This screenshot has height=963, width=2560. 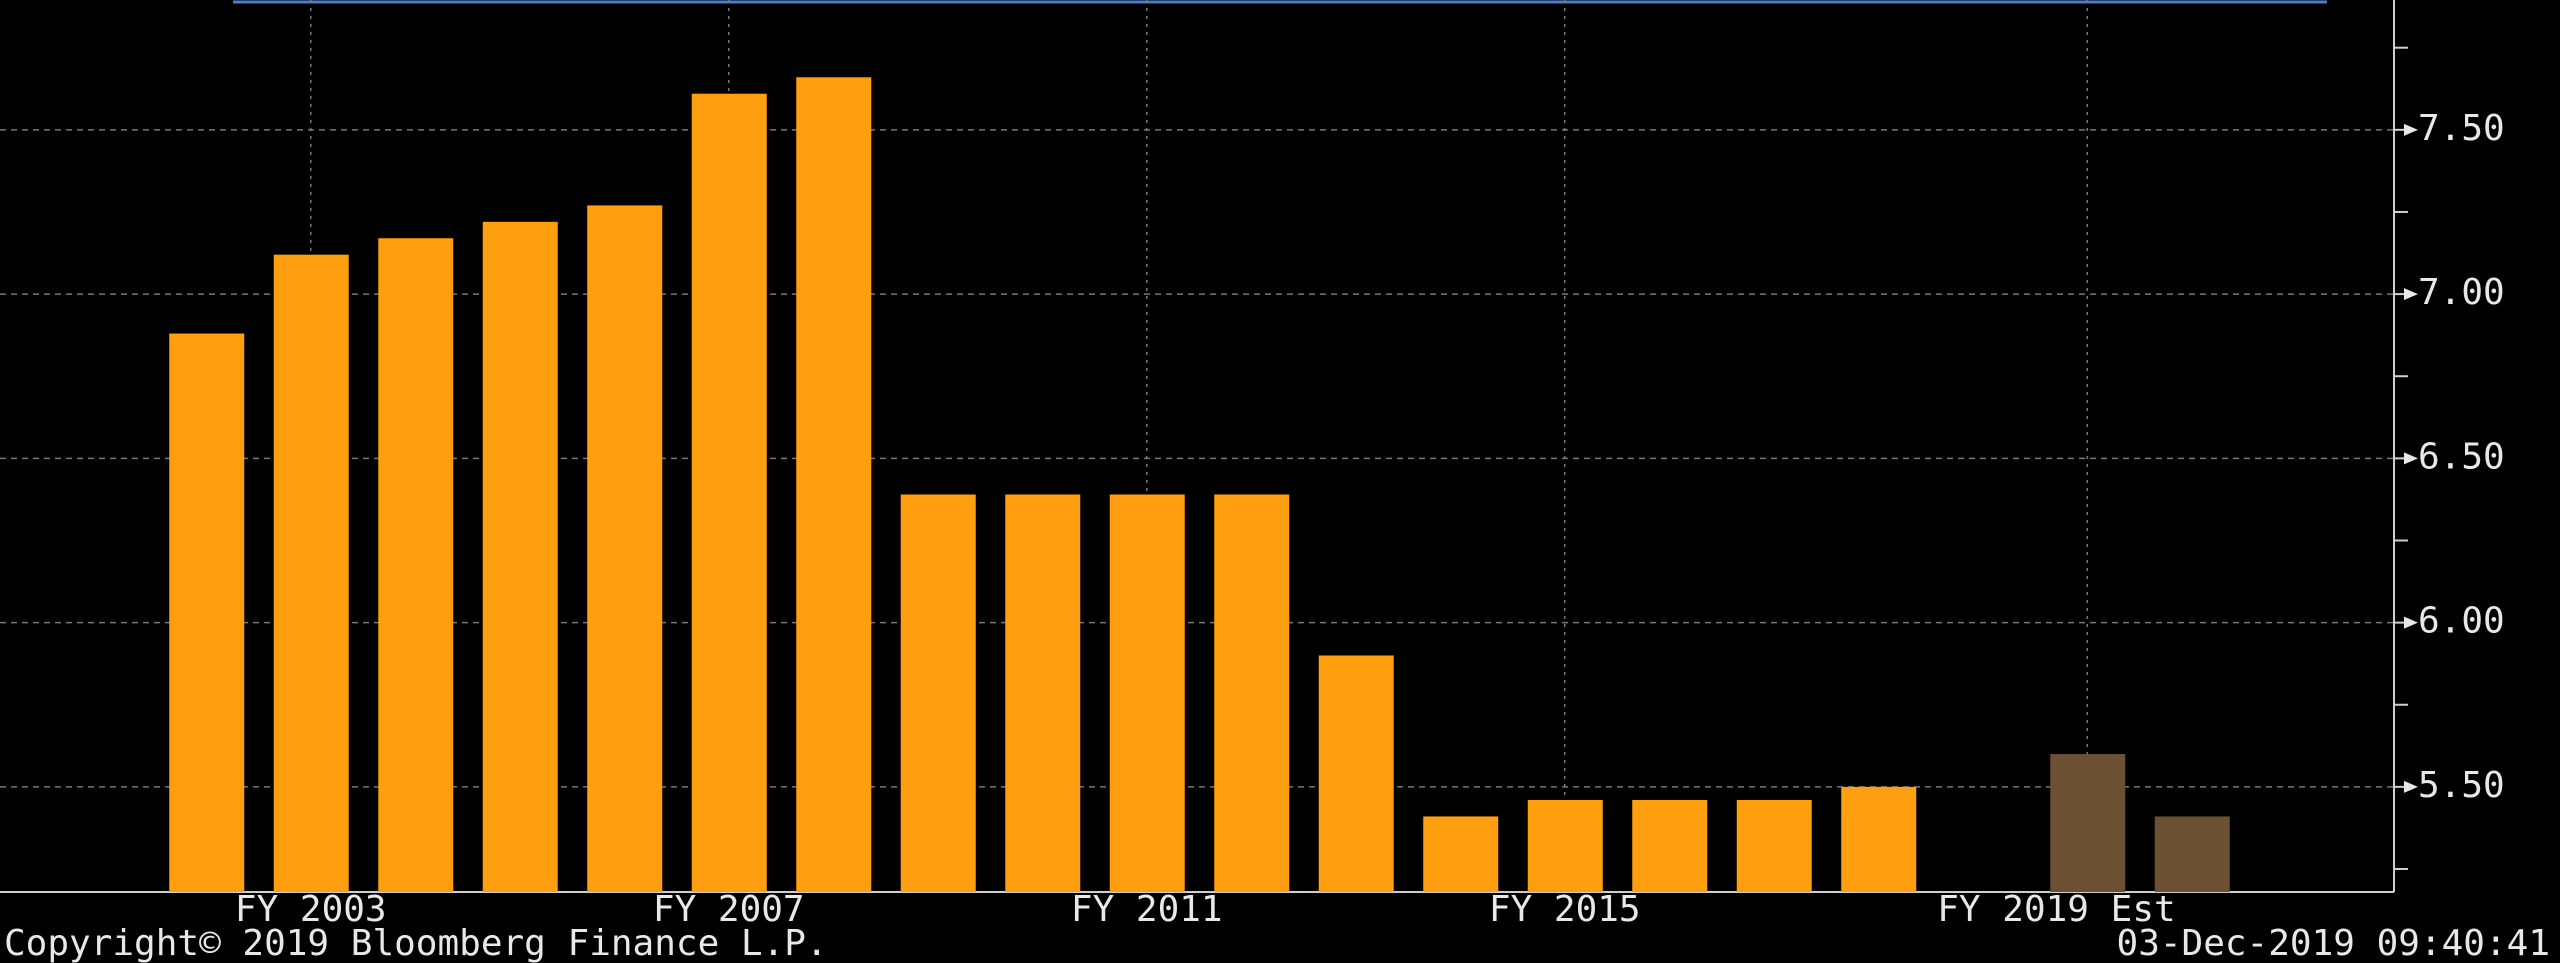 I want to click on y-tick-label: 7.00, so click(x=2461, y=292).